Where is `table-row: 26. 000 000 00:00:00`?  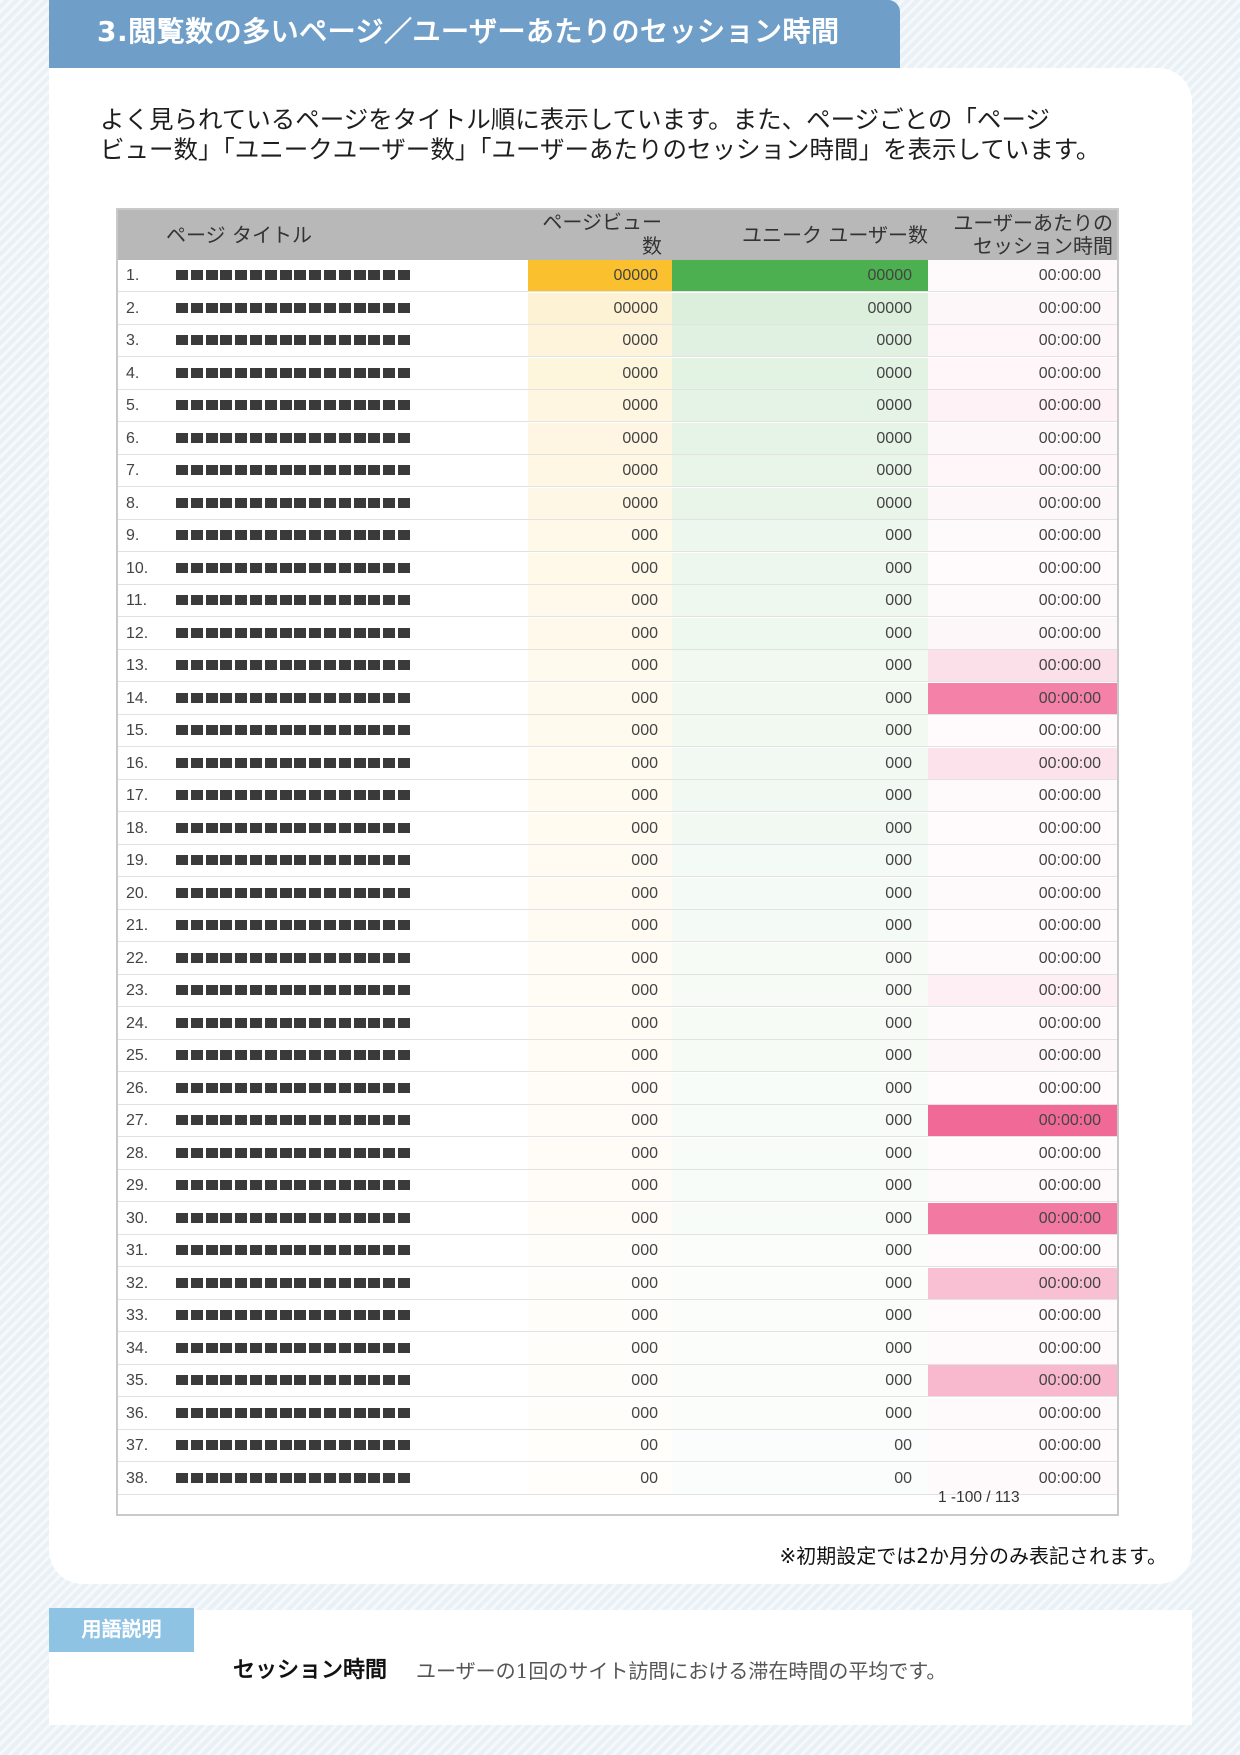 table-row: 26. 000 000 00:00:00 is located at coordinates (617, 1088).